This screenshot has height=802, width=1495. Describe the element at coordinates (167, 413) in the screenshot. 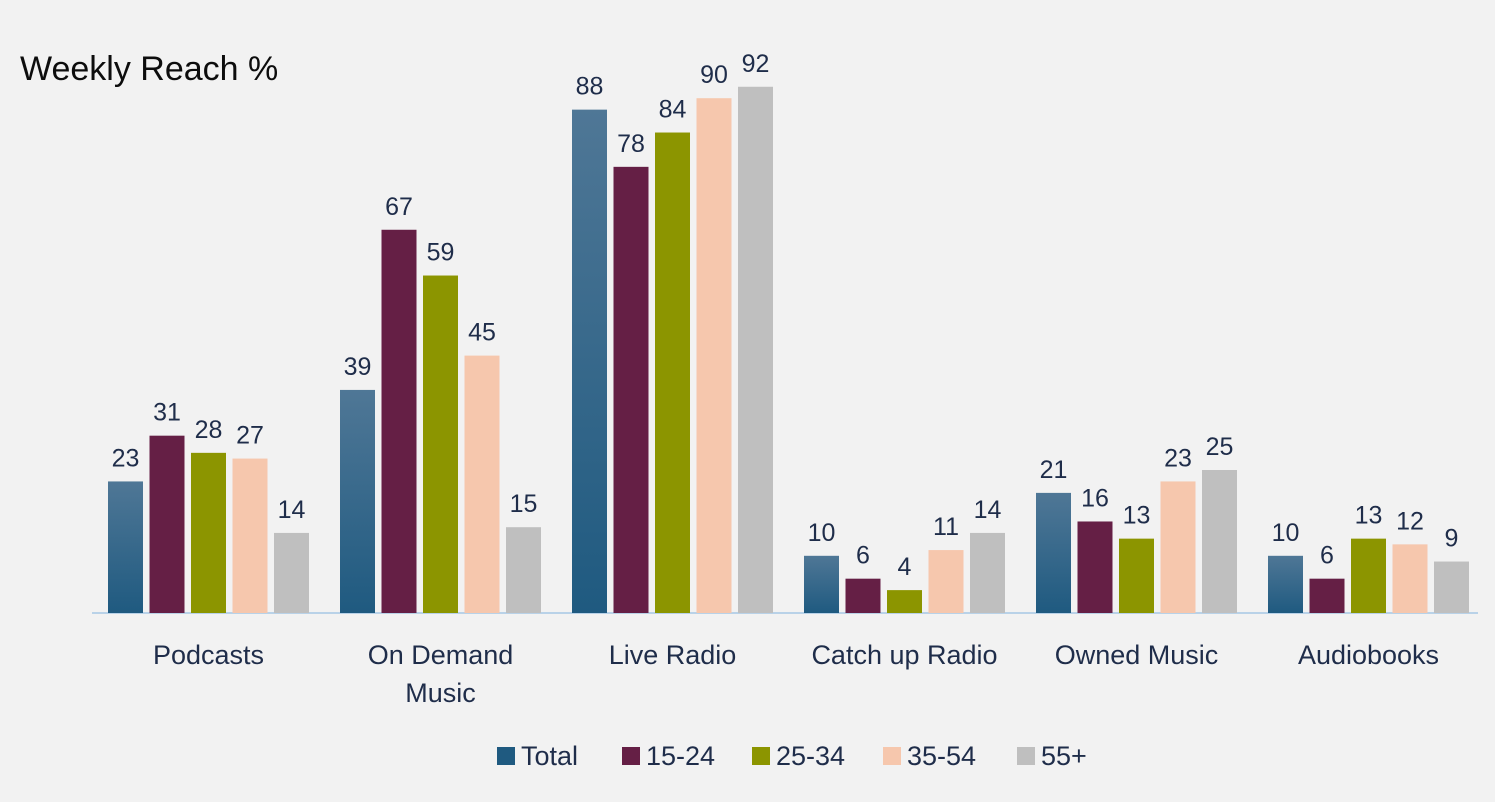

I see `data-label: 31` at that location.